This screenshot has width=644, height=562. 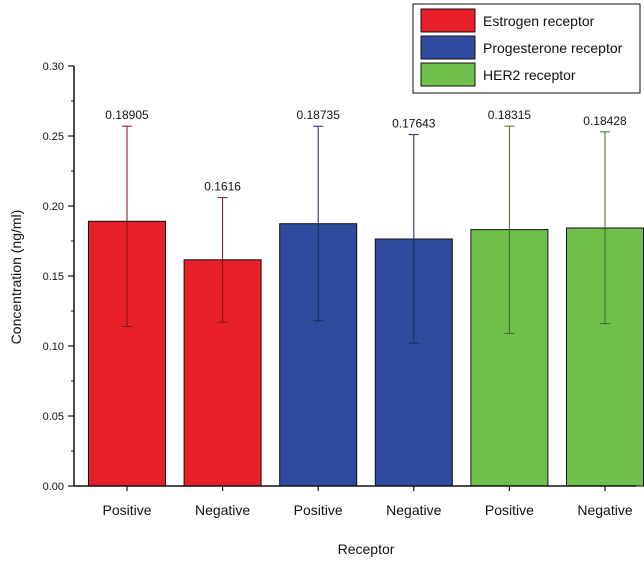 I want to click on value-label: 0.17643, so click(x=414, y=124).